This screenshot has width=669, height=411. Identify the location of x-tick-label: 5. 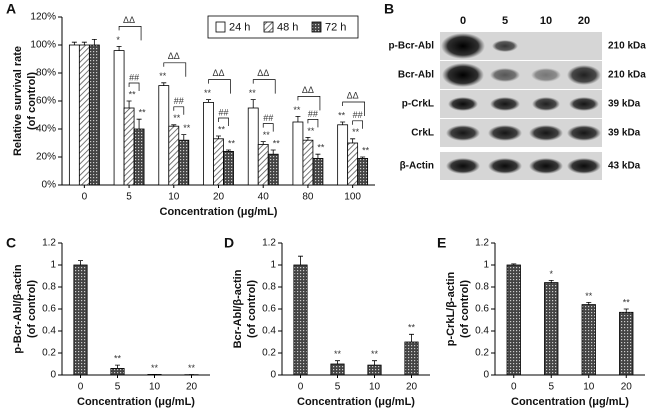
(338, 387).